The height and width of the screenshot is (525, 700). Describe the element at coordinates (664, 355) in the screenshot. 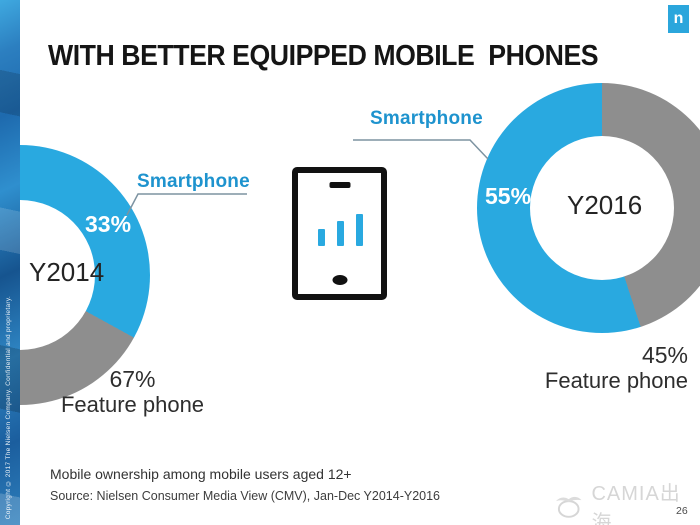

I see `y2016-feature-percent: 45%` at that location.